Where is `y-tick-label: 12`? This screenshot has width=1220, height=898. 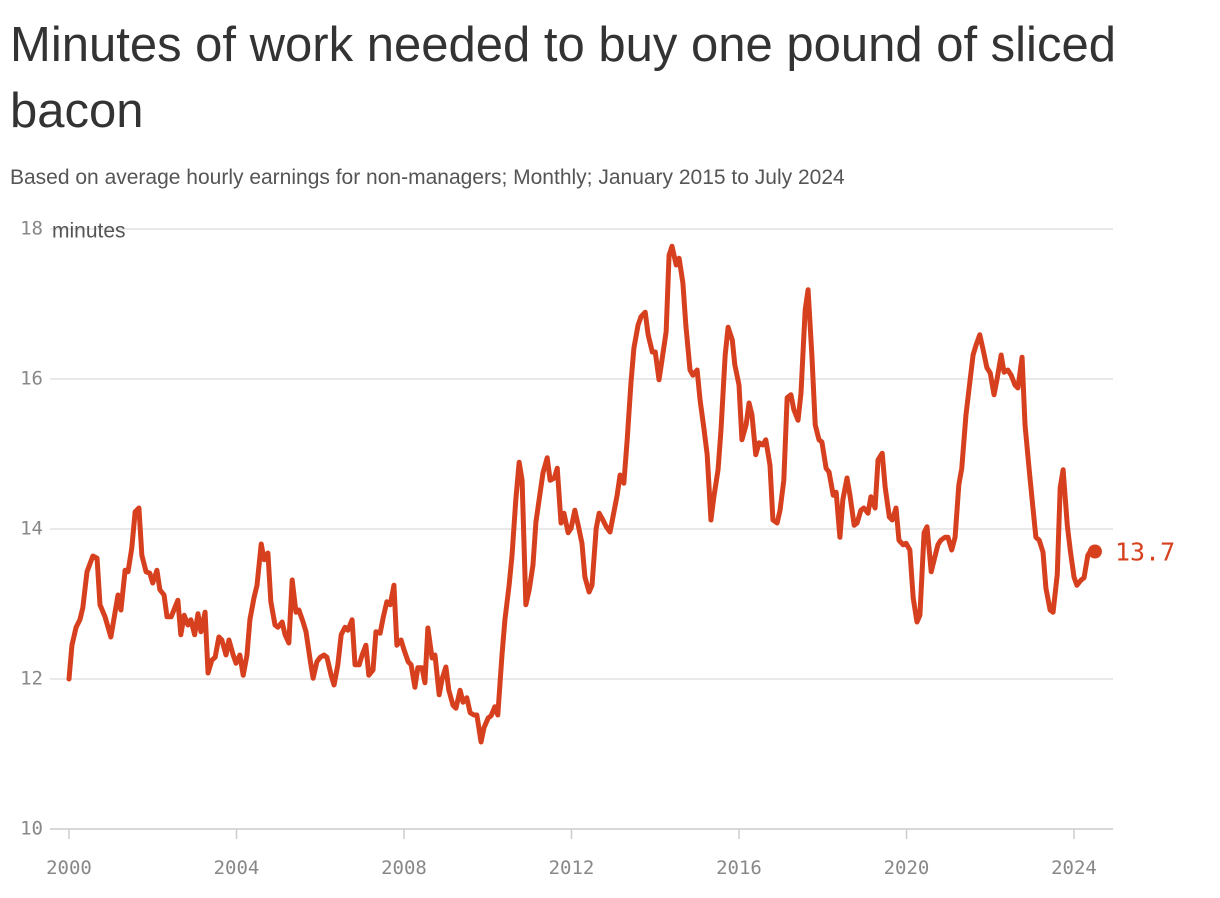
y-tick-label: 12 is located at coordinates (31, 679).